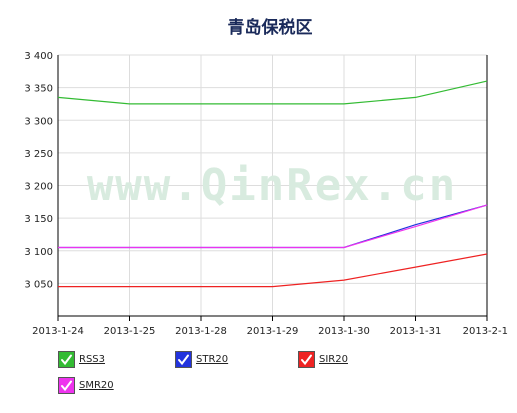 Image resolution: width=517 pixels, height=413 pixels. What do you see at coordinates (58, 331) in the screenshot?
I see `x-tick-label: 2013-1-24` at bounding box center [58, 331].